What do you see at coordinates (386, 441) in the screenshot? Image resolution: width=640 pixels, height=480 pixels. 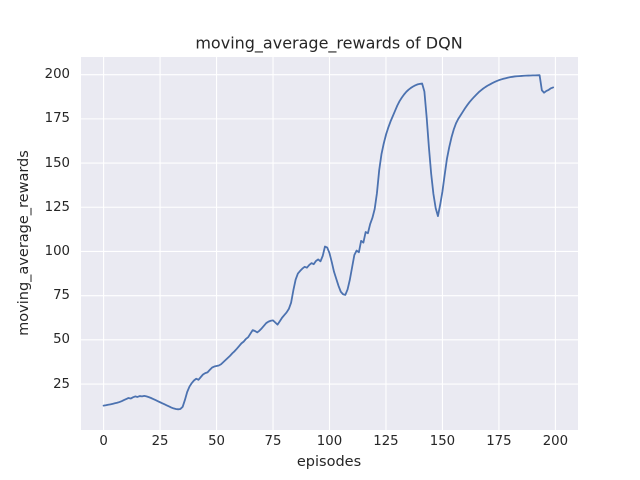 I see `x-tick-label: 125` at bounding box center [386, 441].